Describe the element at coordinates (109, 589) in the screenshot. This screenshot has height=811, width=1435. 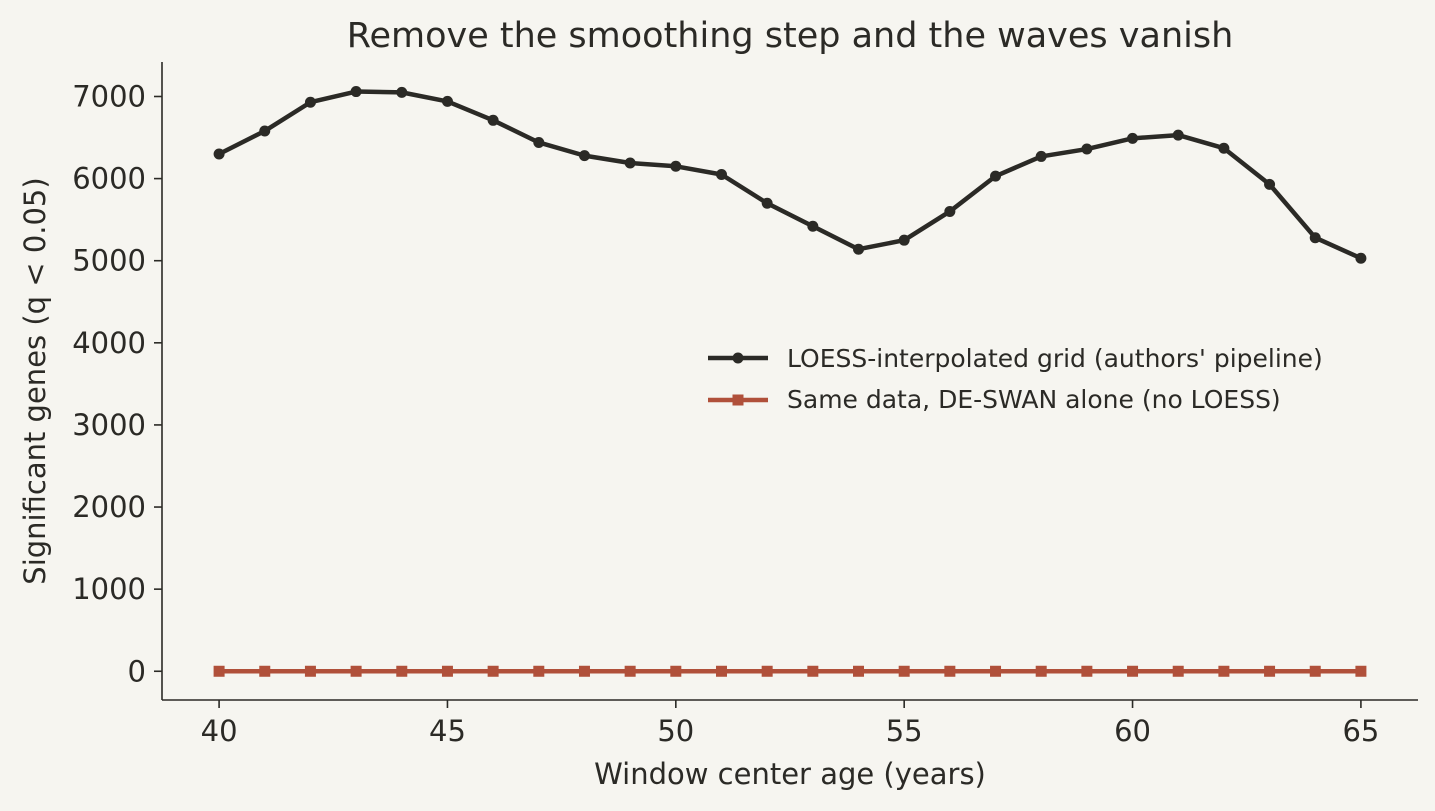
I see `y-tick-label: 1000` at that location.